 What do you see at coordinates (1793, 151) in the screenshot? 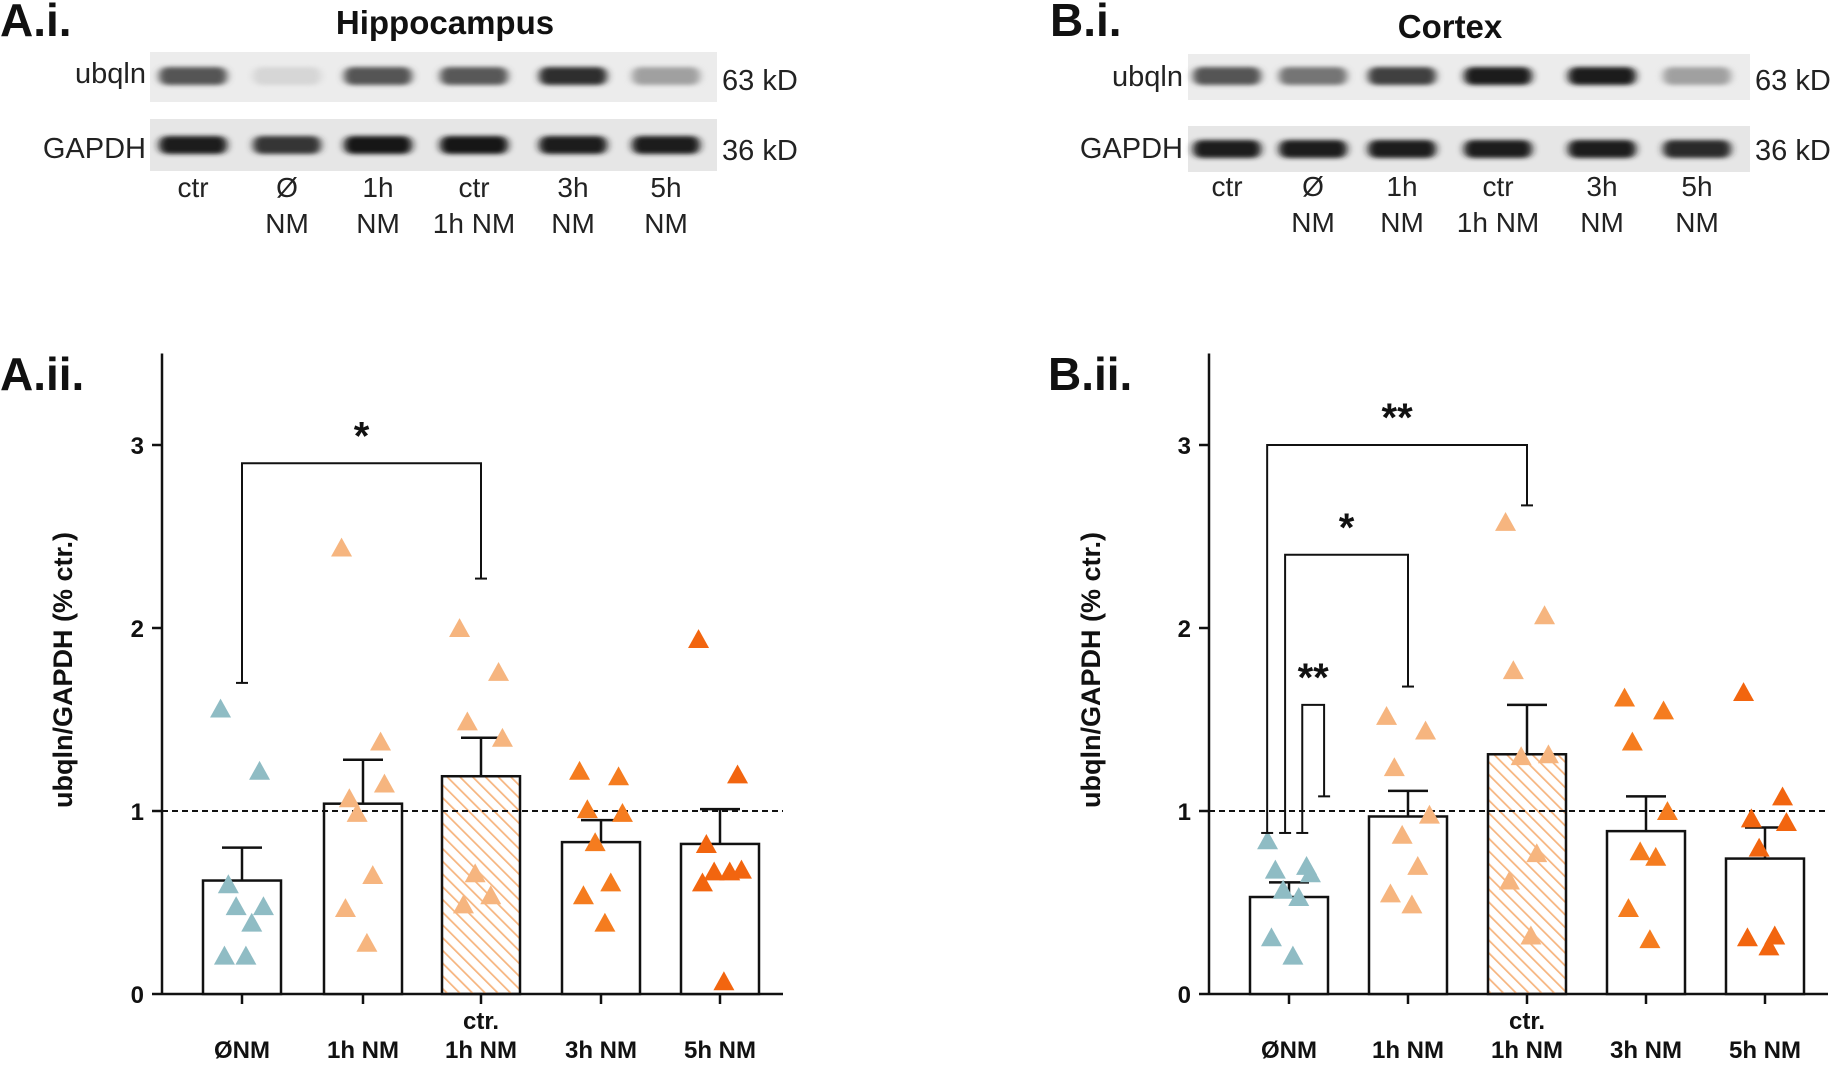
I see `kd-label-36-b: 36 kD` at bounding box center [1793, 151].